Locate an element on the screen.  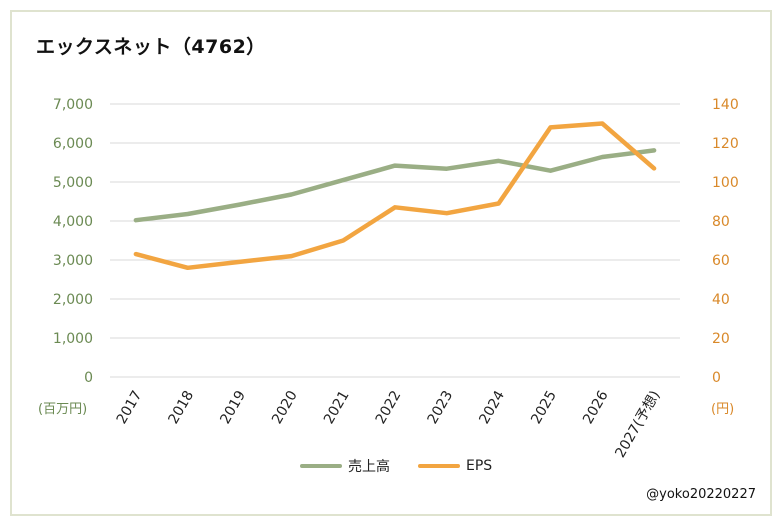
x-tick-label: 2018 is located at coordinates (182, 407).